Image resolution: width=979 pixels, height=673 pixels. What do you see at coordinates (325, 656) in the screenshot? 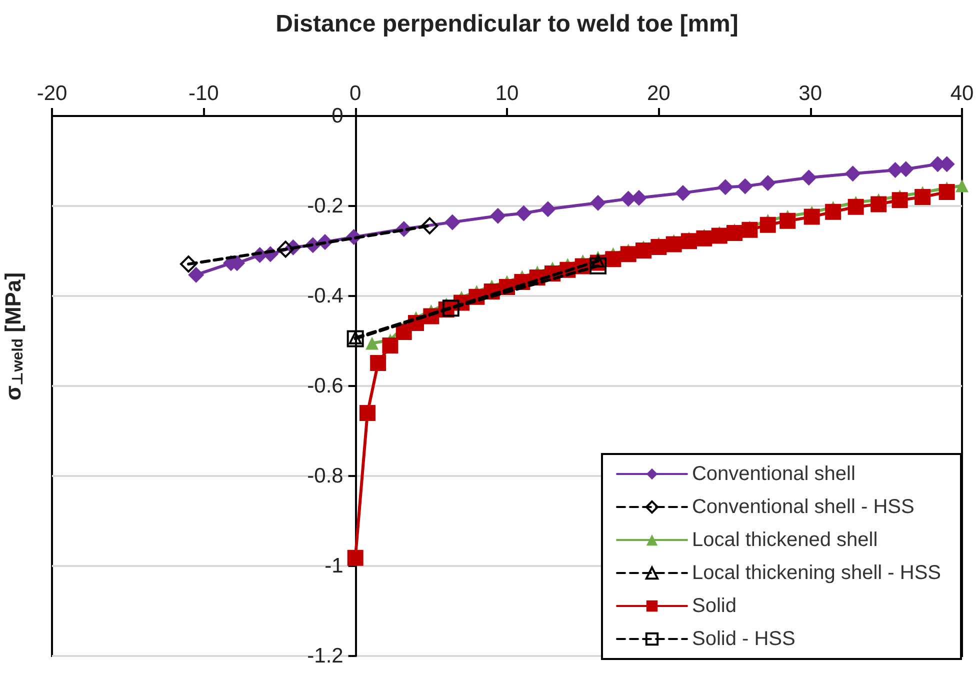
I see `y-tick-label: -1.2` at bounding box center [325, 656].